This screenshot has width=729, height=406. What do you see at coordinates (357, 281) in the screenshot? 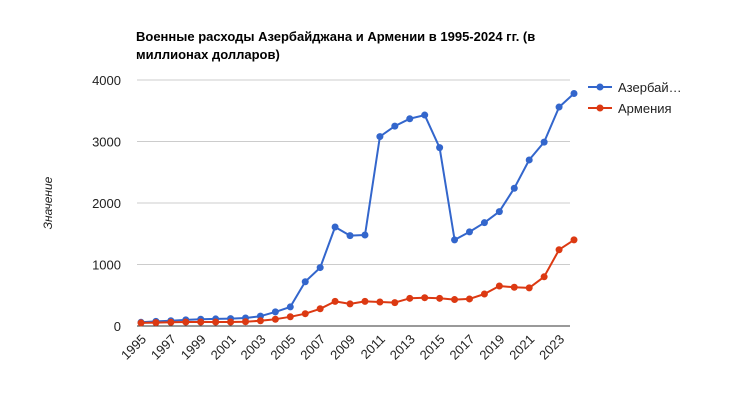
I see `series-line` at bounding box center [357, 281].